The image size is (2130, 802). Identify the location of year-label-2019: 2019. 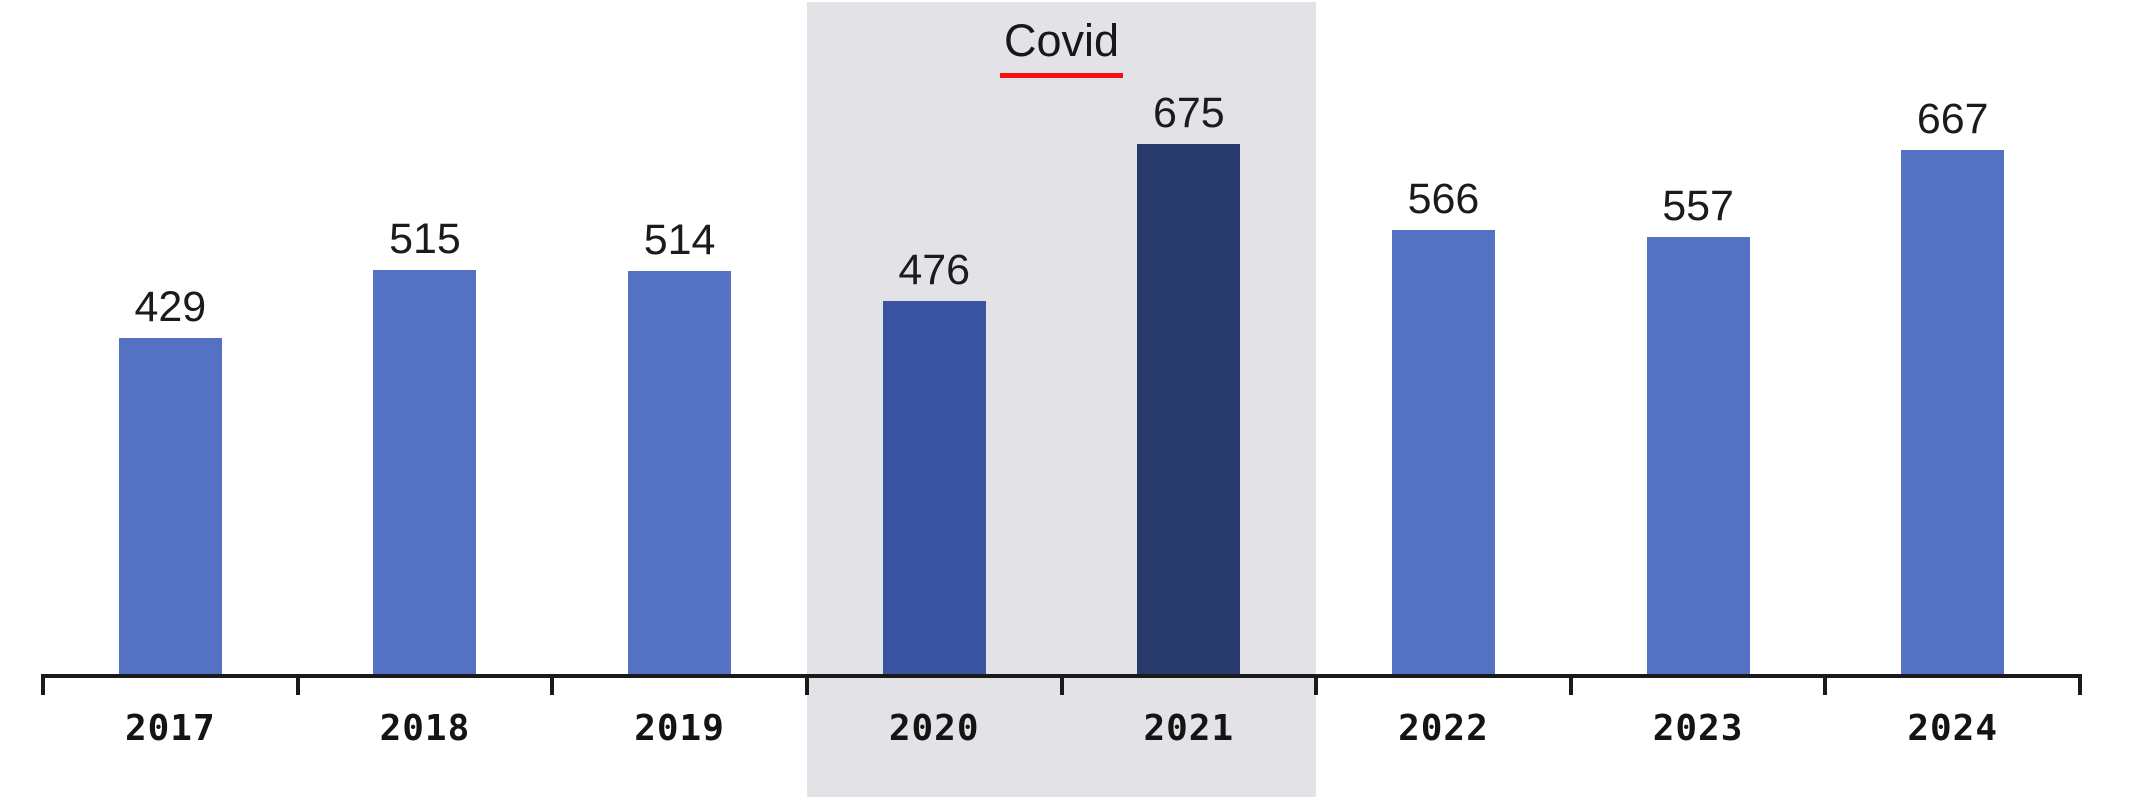
(679, 728).